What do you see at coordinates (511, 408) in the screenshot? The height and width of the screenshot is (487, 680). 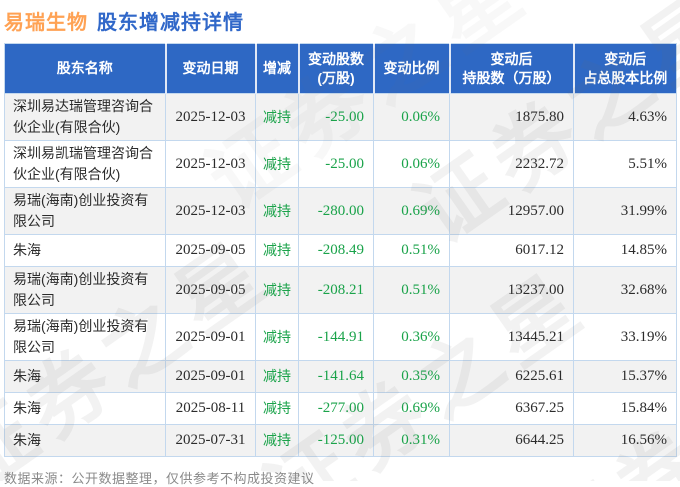 I see `shares-after-cell: 6367.25` at bounding box center [511, 408].